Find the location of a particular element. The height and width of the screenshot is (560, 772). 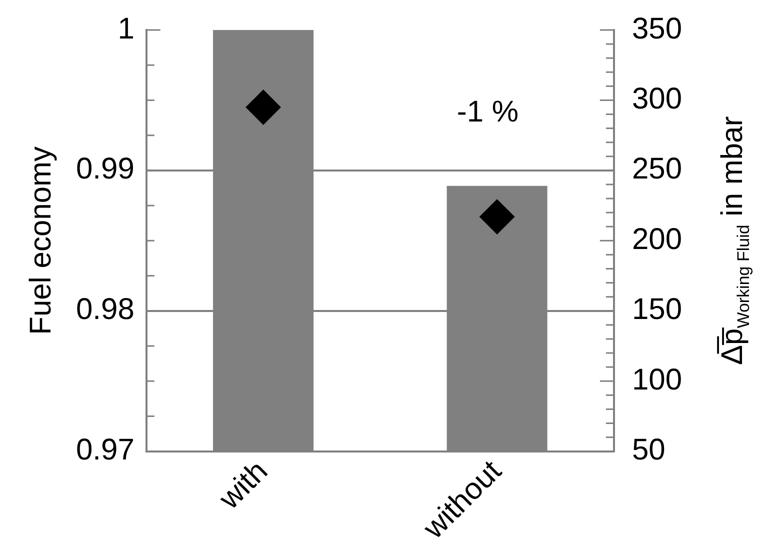

y2-tick-label: 250 is located at coordinates (657, 169).